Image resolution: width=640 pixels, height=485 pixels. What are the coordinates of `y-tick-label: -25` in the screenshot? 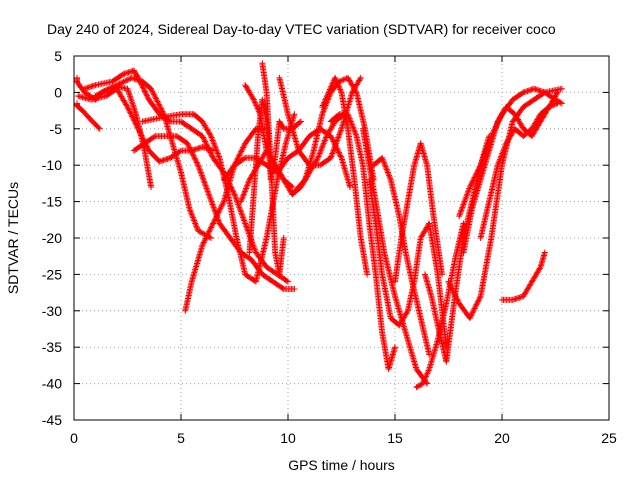 It's located at (52, 274).